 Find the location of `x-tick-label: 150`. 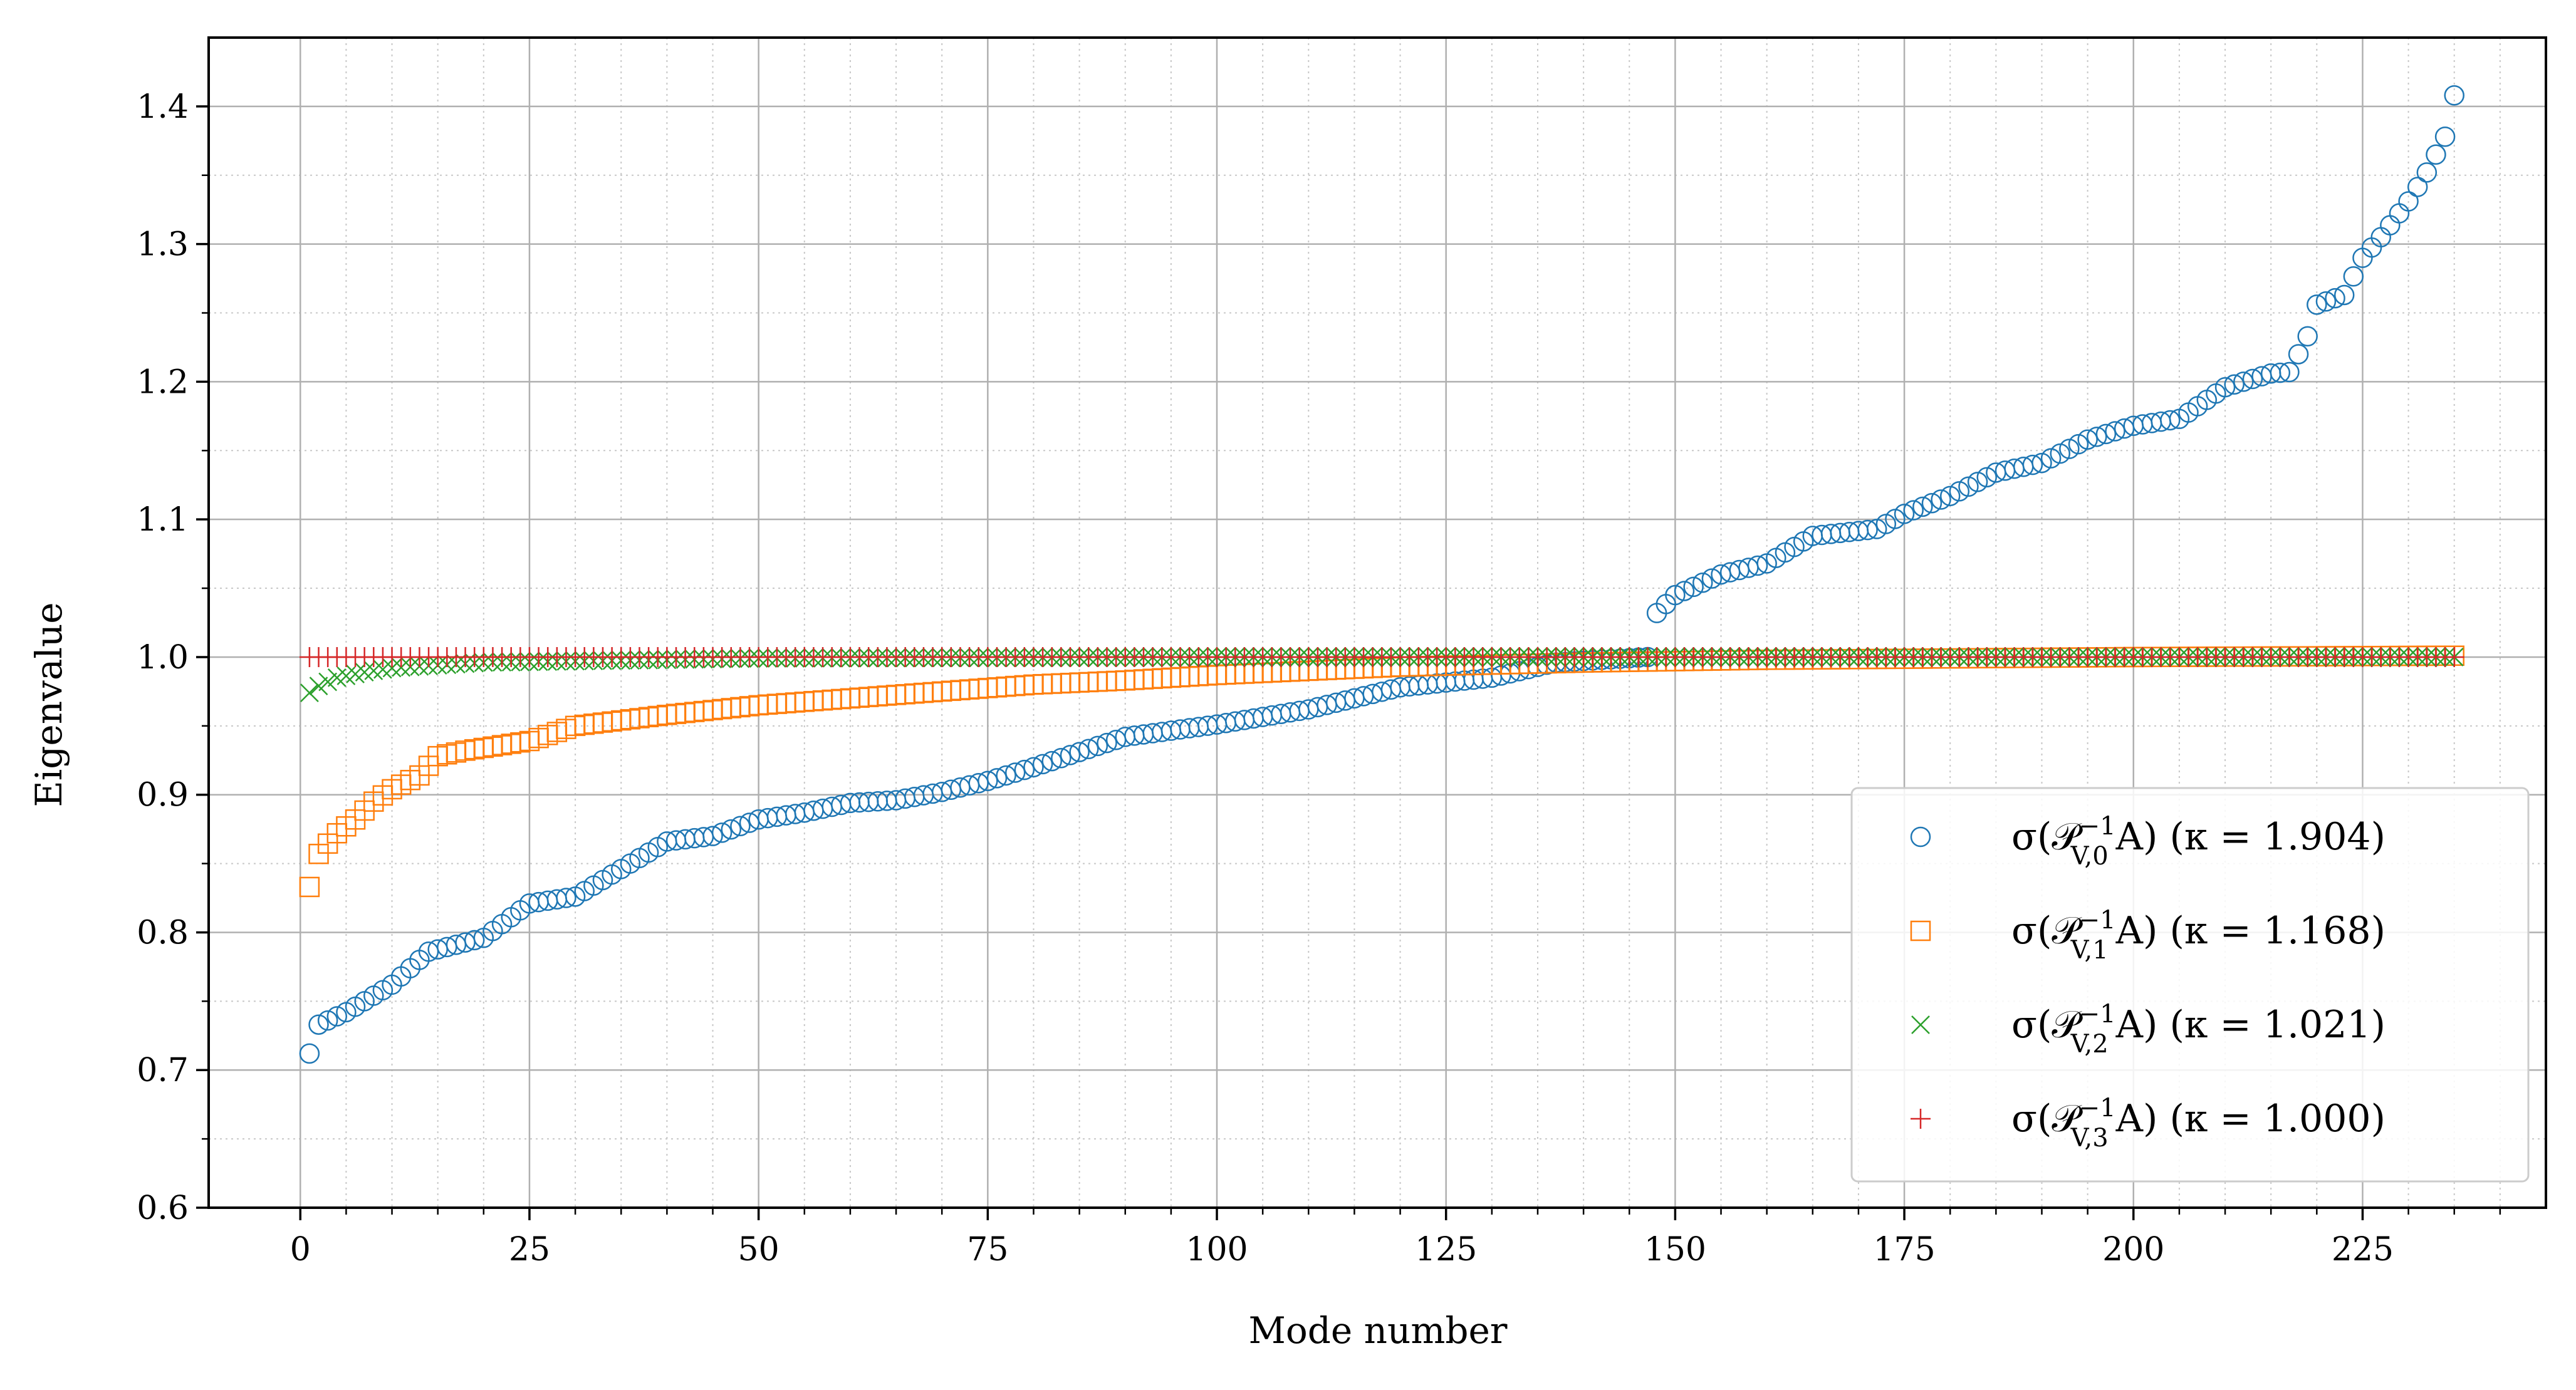

x-tick-label: 150 is located at coordinates (1675, 1249).